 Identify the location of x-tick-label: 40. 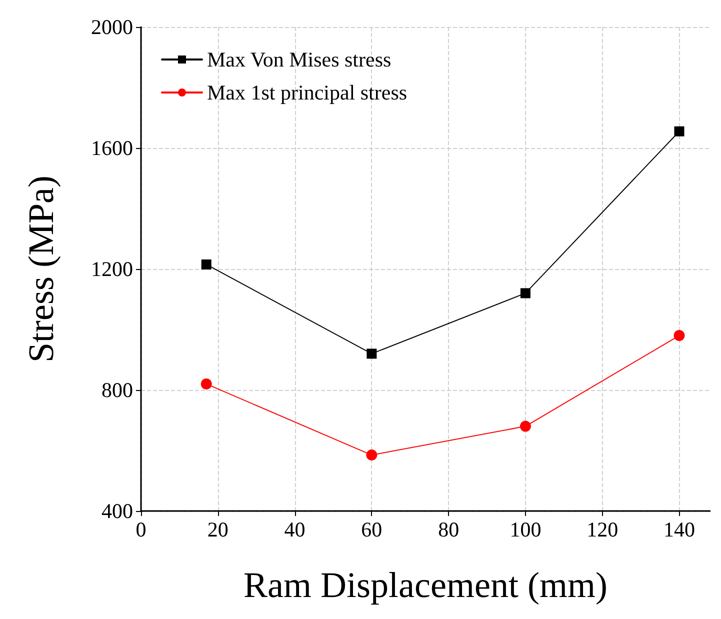
(295, 530).